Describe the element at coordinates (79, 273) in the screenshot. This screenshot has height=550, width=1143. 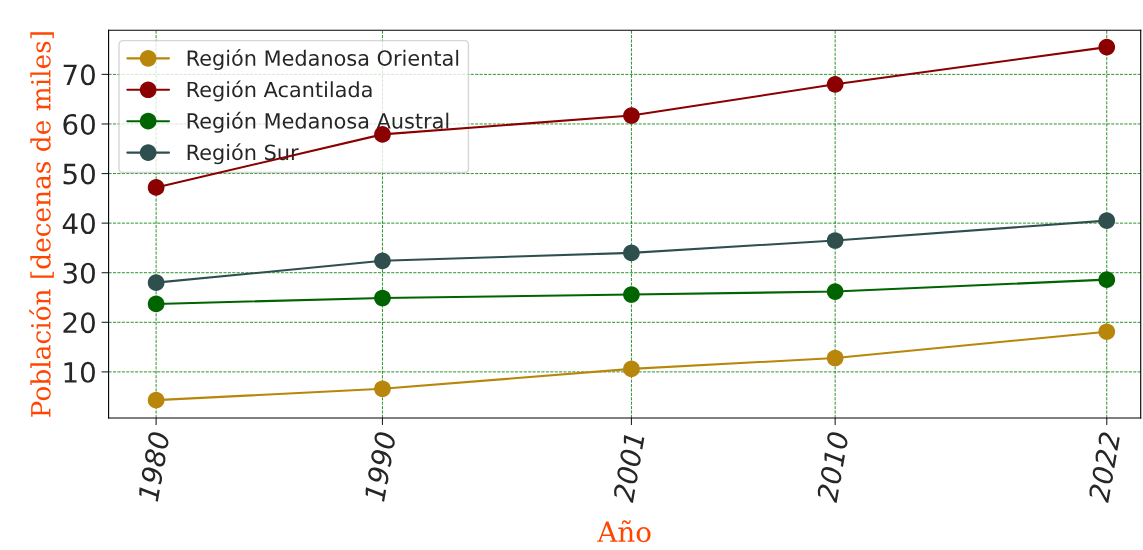
I see `y-tick-label: 30` at that location.